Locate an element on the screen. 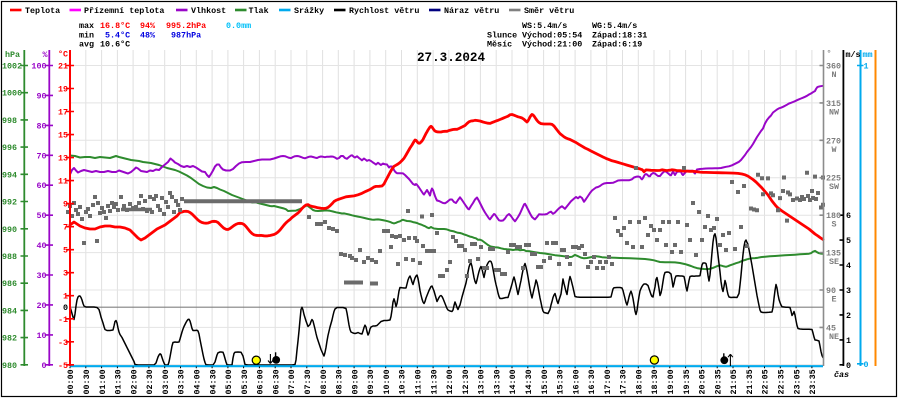 The image size is (900, 400). svg-text: SE is located at coordinates (834, 262).